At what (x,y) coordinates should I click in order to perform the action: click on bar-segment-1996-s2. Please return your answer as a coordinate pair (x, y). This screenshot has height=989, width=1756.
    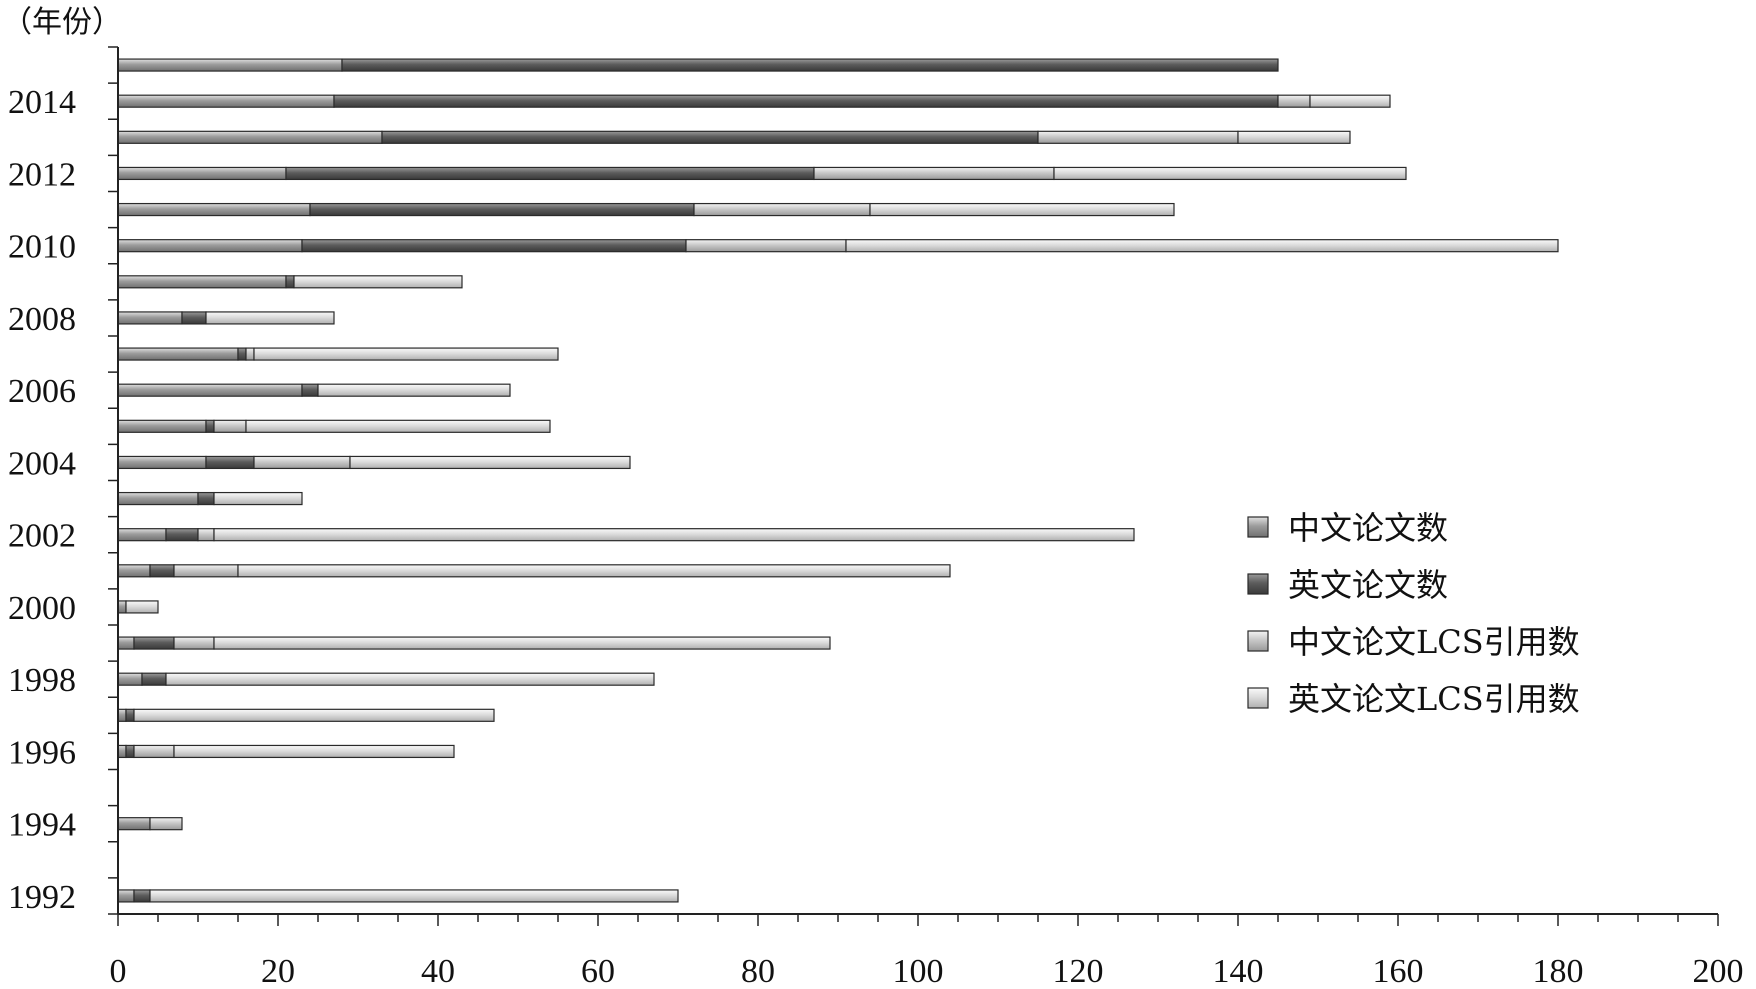
    Looking at the image, I should click on (154, 751).